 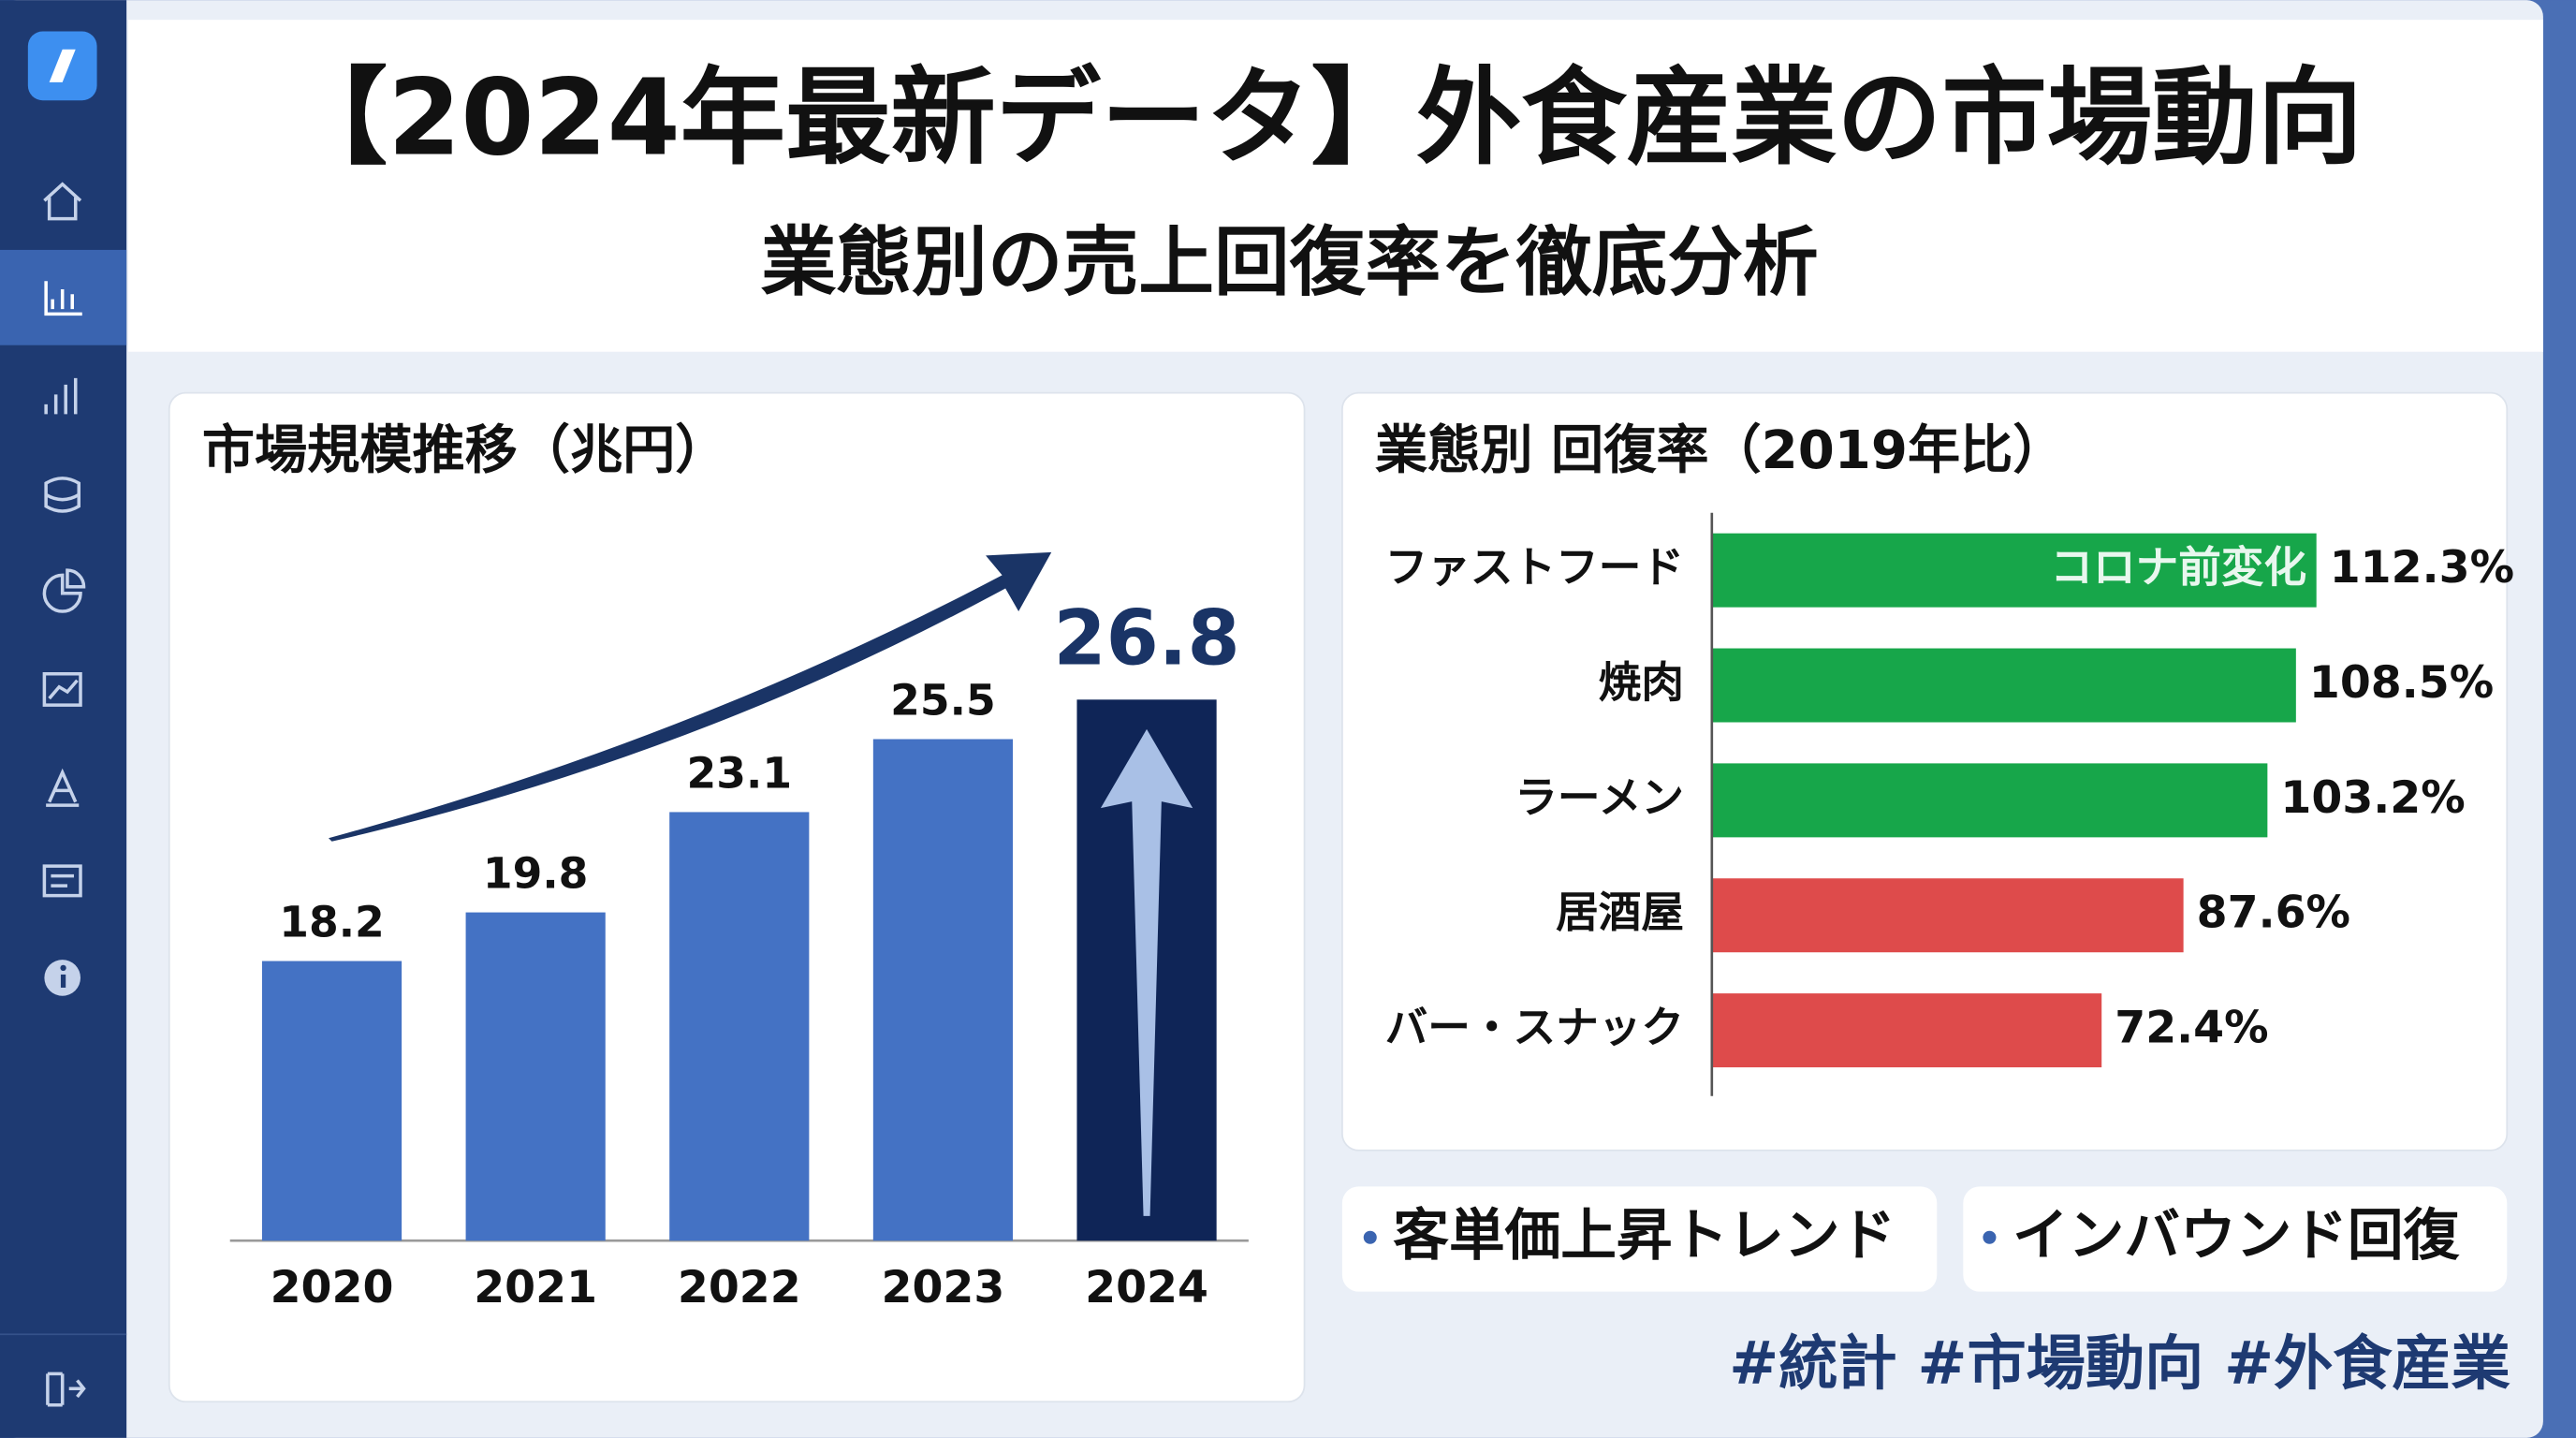 I want to click on value-label: 87.6%, so click(x=2273, y=913).